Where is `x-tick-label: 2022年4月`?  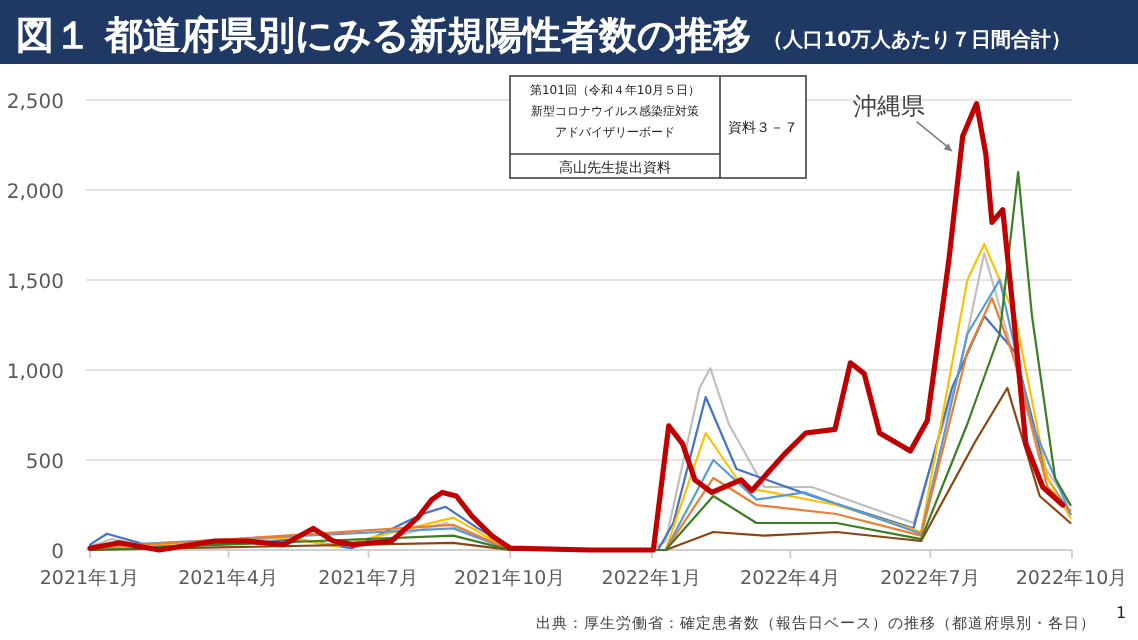 x-tick-label: 2022年4月 is located at coordinates (790, 578).